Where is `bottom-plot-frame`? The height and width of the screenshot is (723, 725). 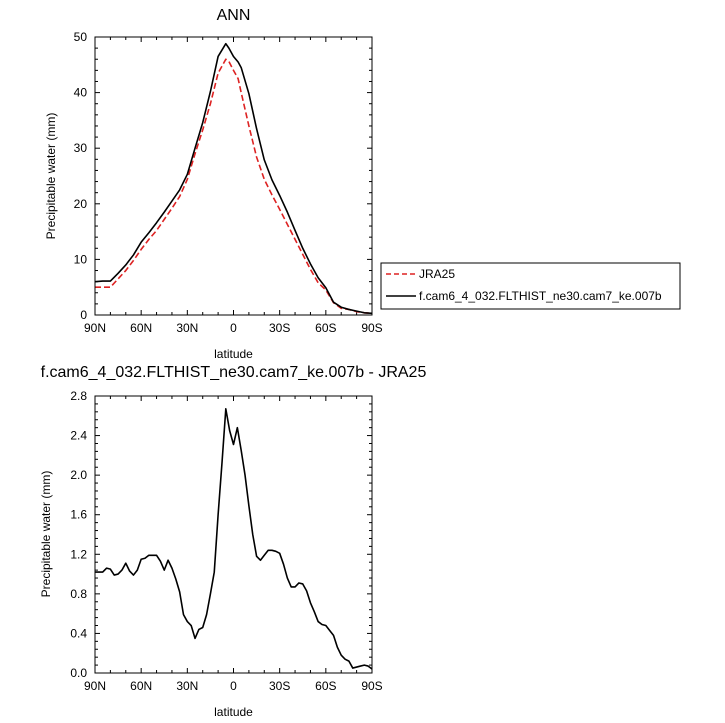 bottom-plot-frame is located at coordinates (233, 534).